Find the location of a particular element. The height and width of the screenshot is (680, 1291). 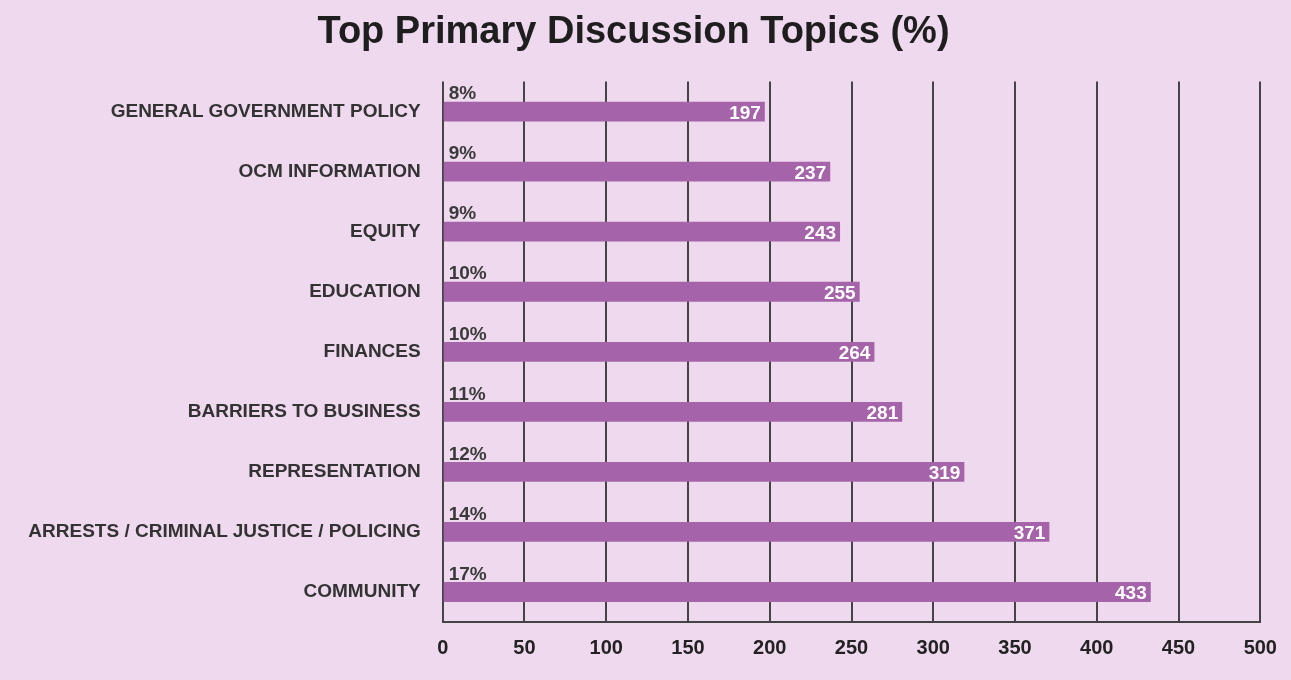

chart-title: Top Primary Discussion Topics (%) is located at coordinates (633, 30).